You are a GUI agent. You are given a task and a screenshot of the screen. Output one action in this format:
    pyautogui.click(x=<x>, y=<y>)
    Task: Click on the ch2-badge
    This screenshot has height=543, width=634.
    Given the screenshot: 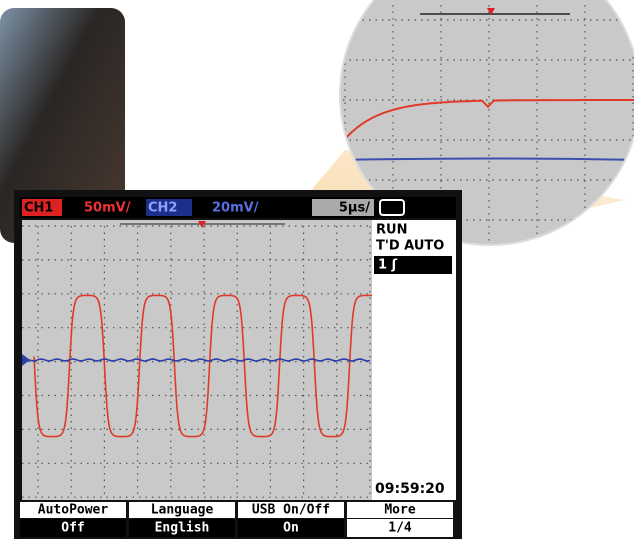 What is the action you would take?
    pyautogui.click(x=169, y=207)
    